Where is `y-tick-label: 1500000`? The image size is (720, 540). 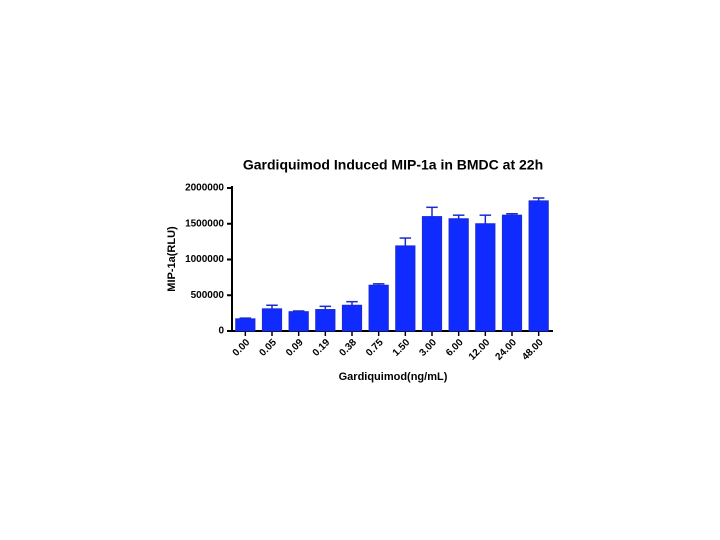 y-tick-label: 1500000 is located at coordinates (204, 223).